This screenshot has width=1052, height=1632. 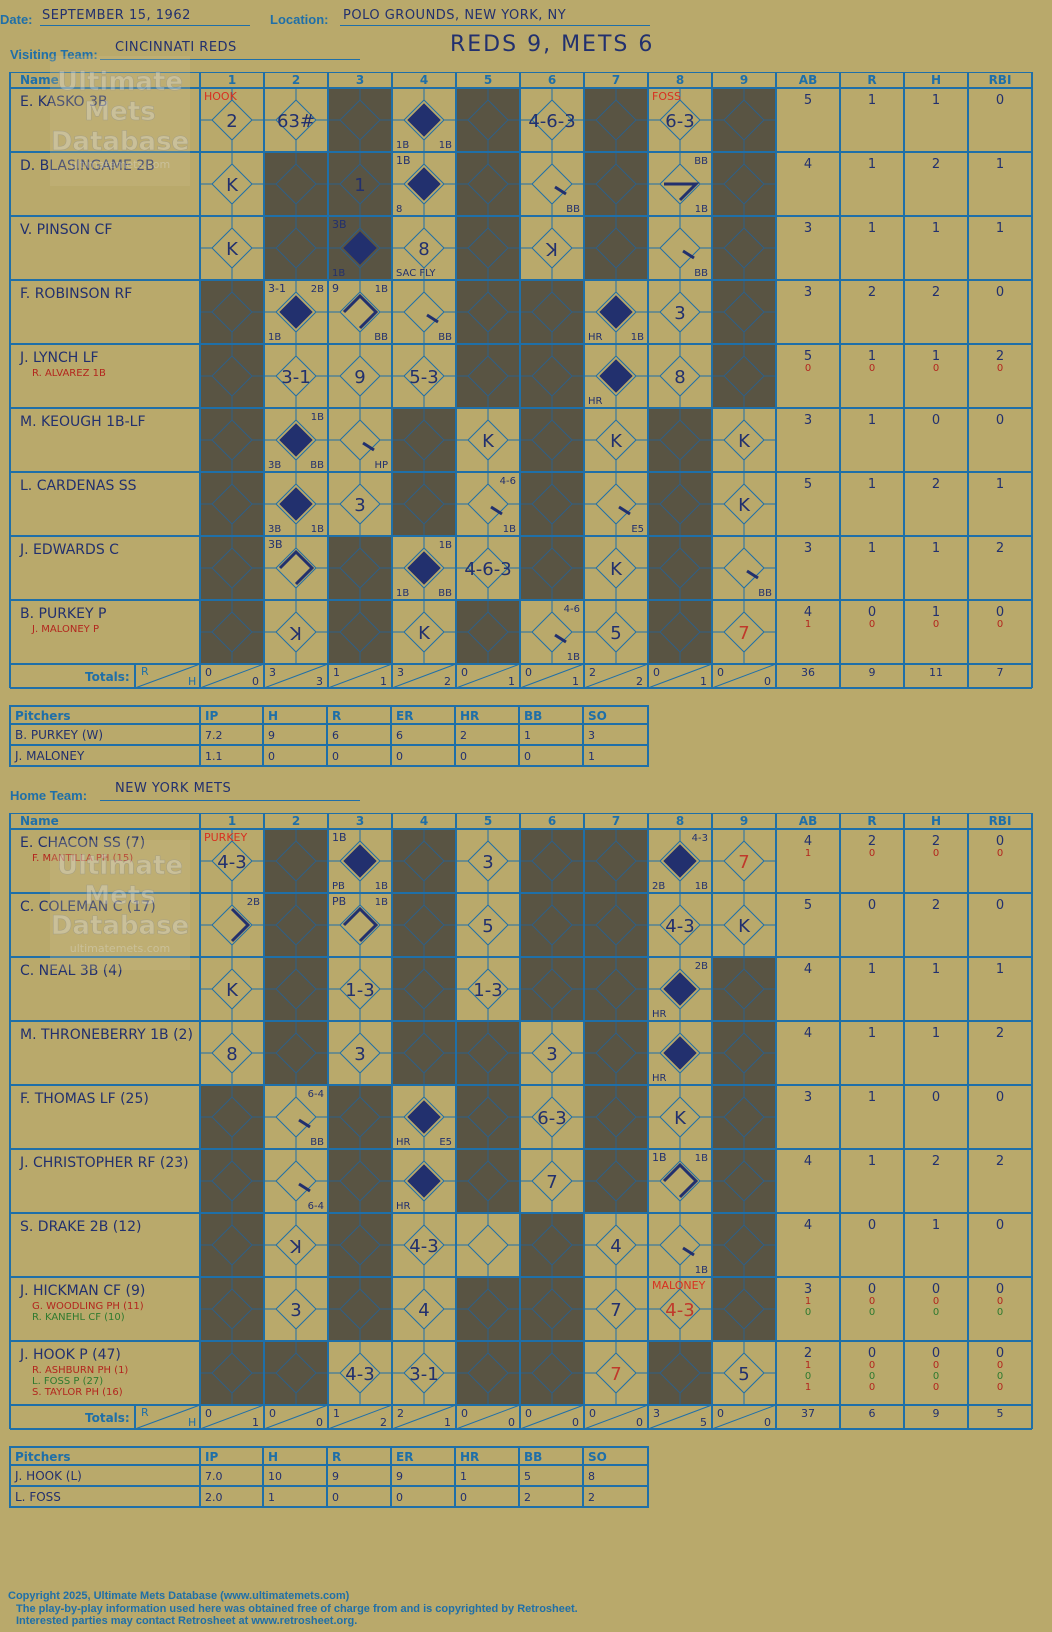 I want to click on inning-hits: 1, so click(x=575, y=681).